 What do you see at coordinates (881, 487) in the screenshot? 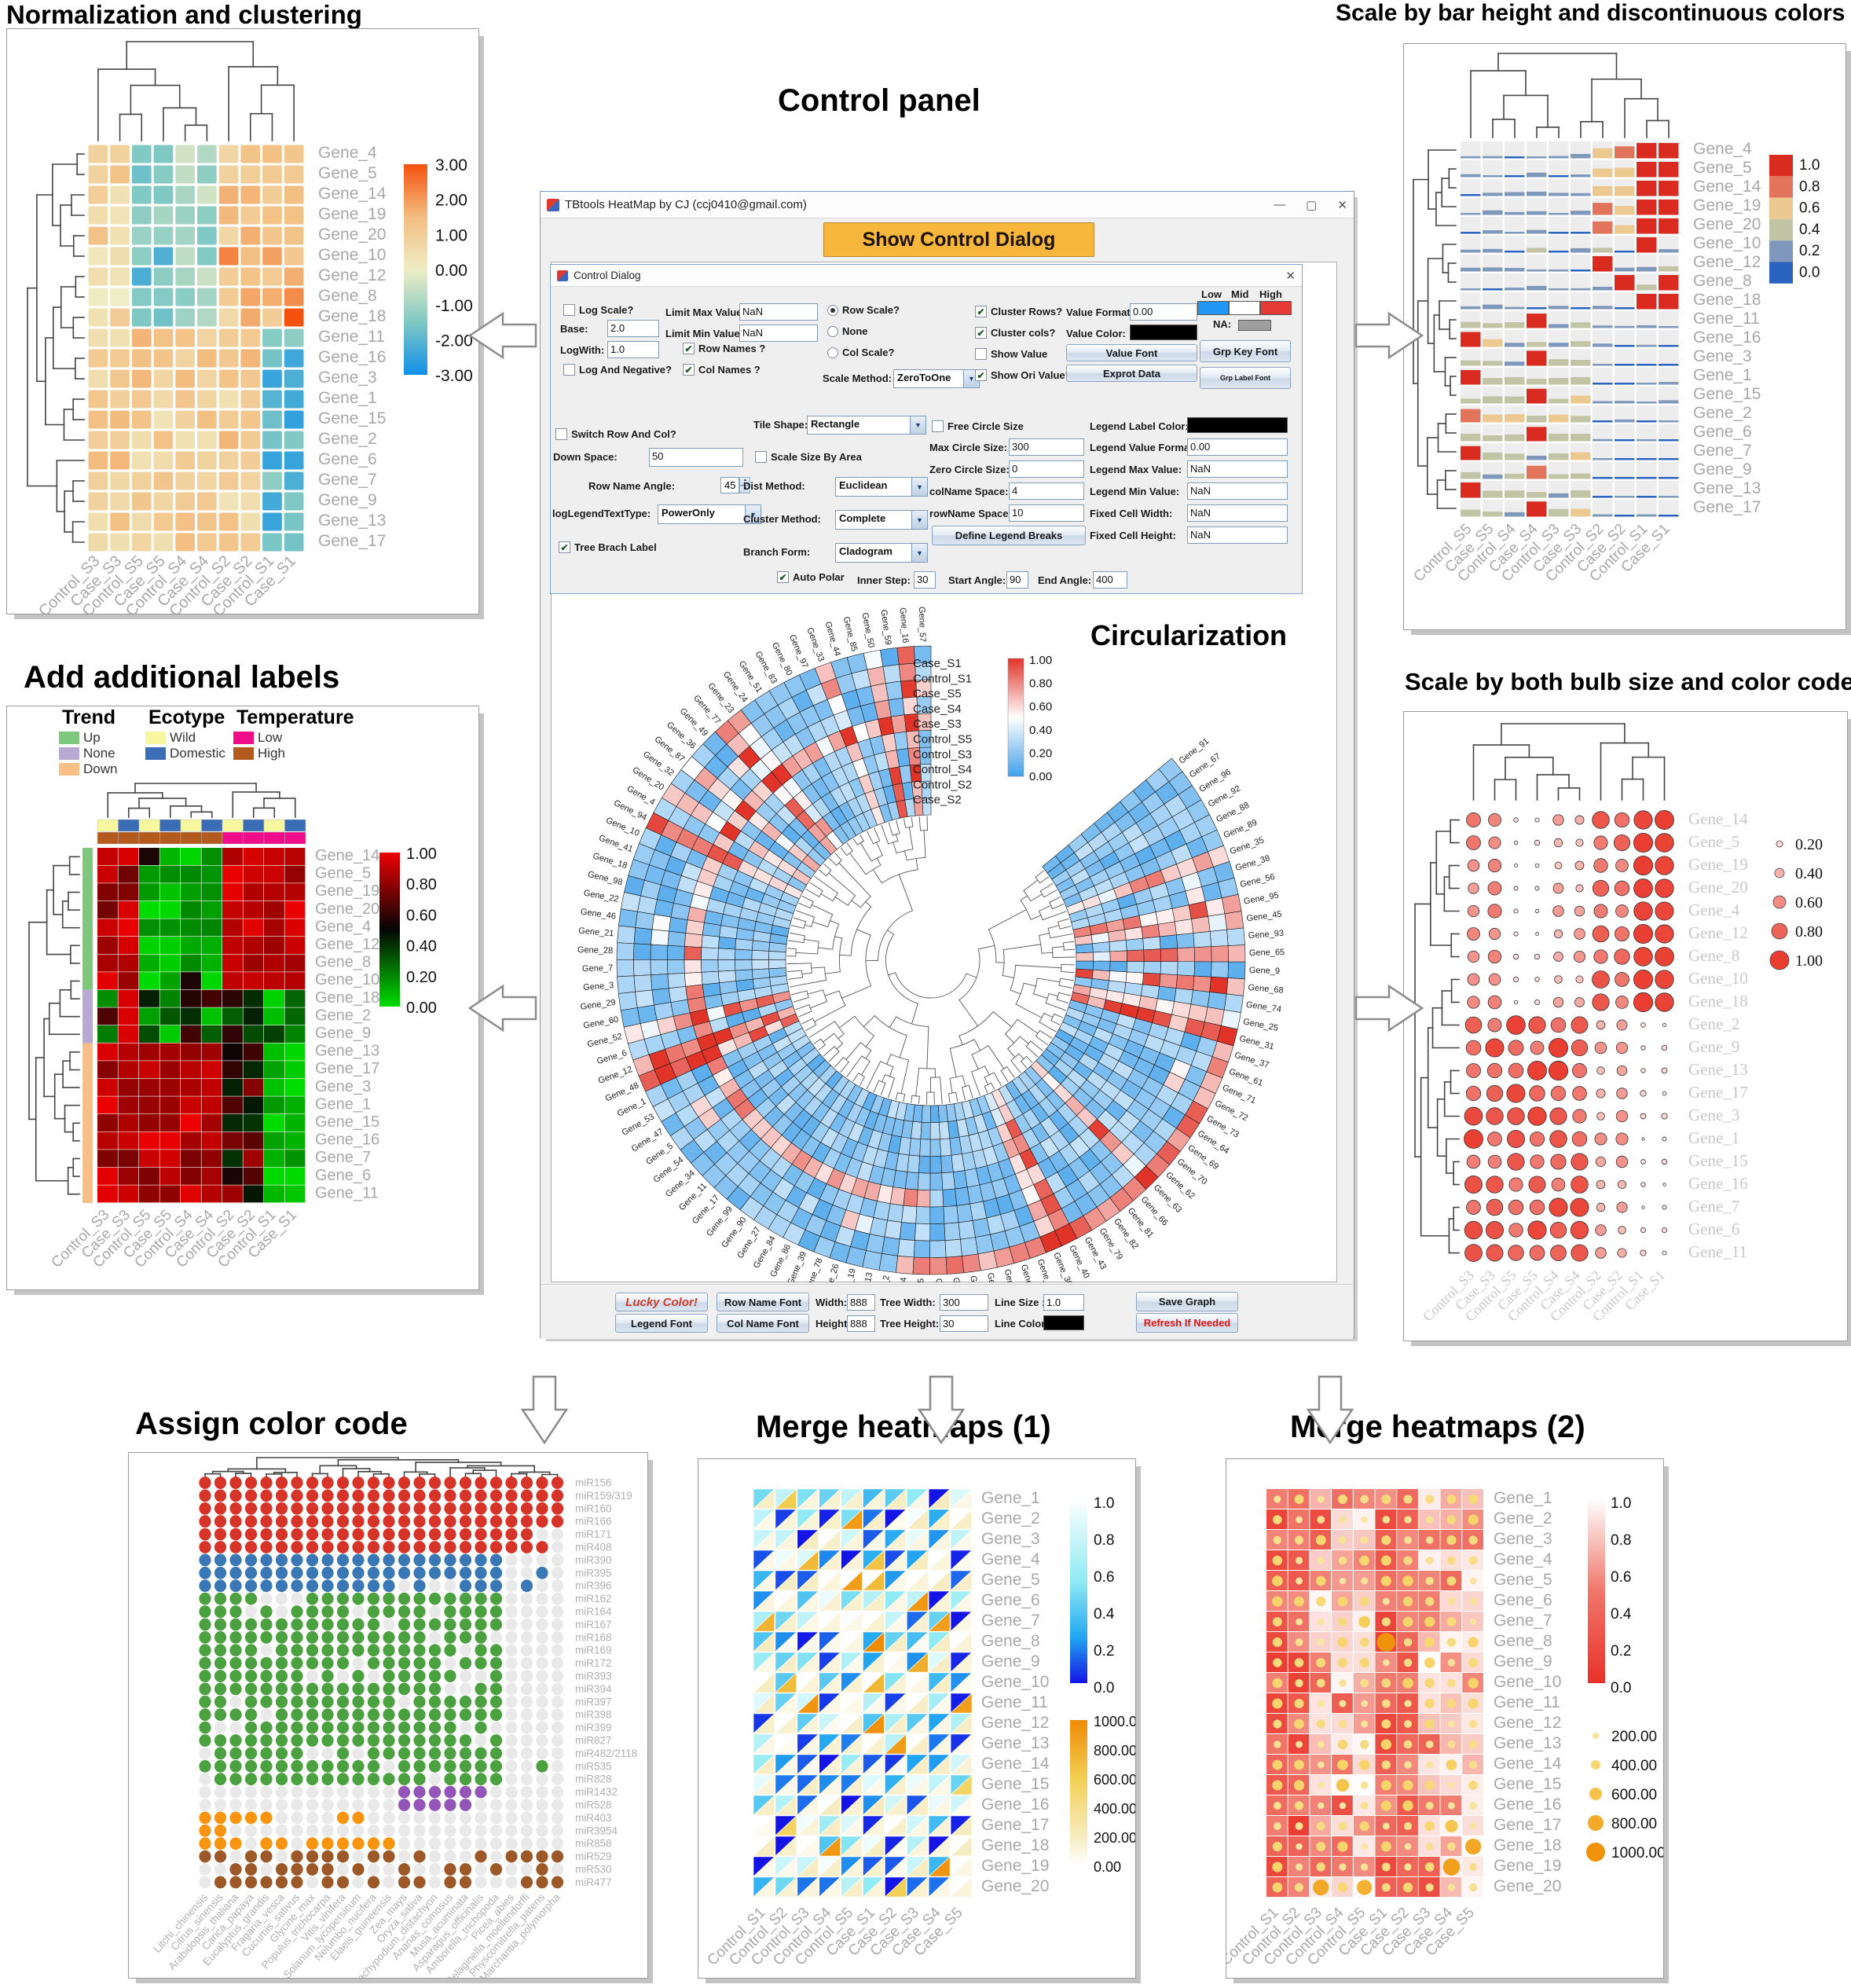
I see `dist-method-dropdown: Euclidean ▼` at bounding box center [881, 487].